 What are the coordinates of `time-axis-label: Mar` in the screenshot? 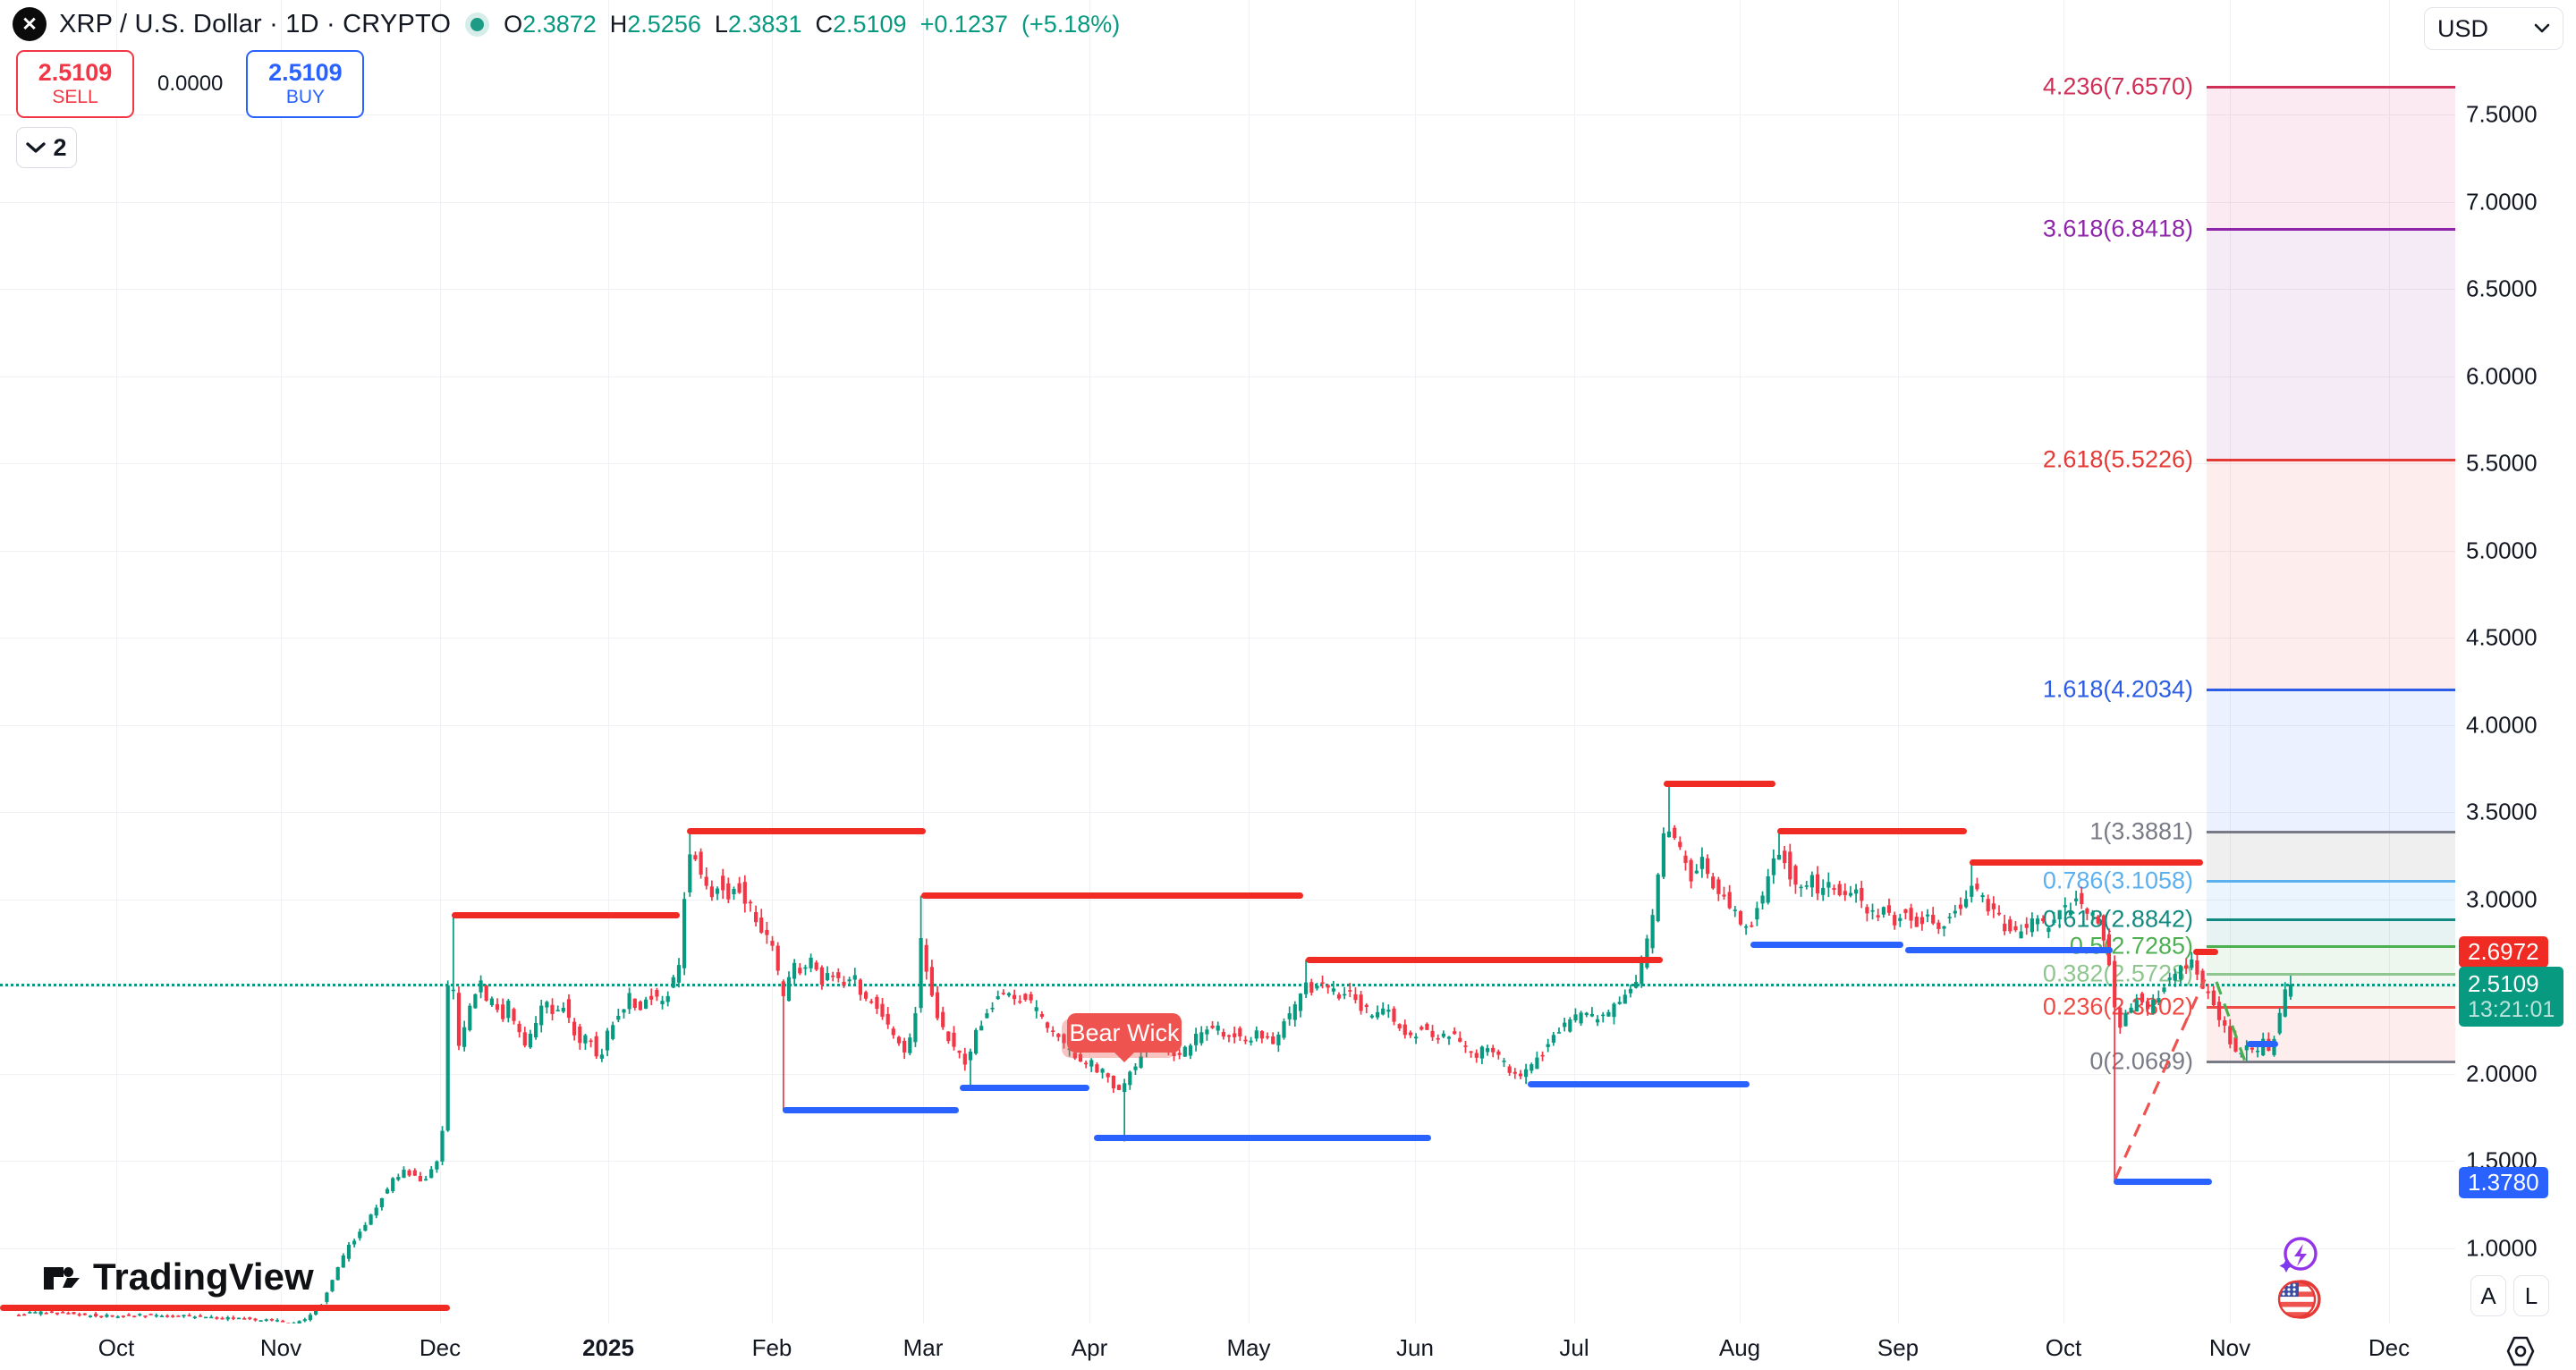 It's located at (923, 1347).